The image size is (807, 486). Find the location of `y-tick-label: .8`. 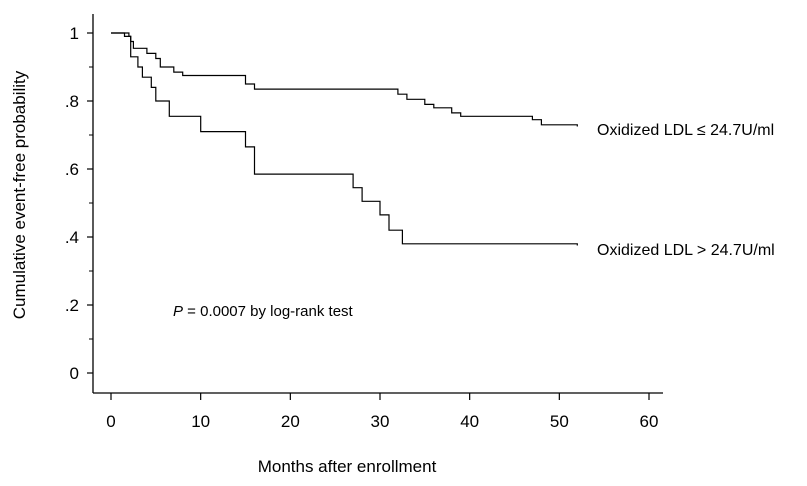

y-tick-label: .8 is located at coordinates (72, 101).